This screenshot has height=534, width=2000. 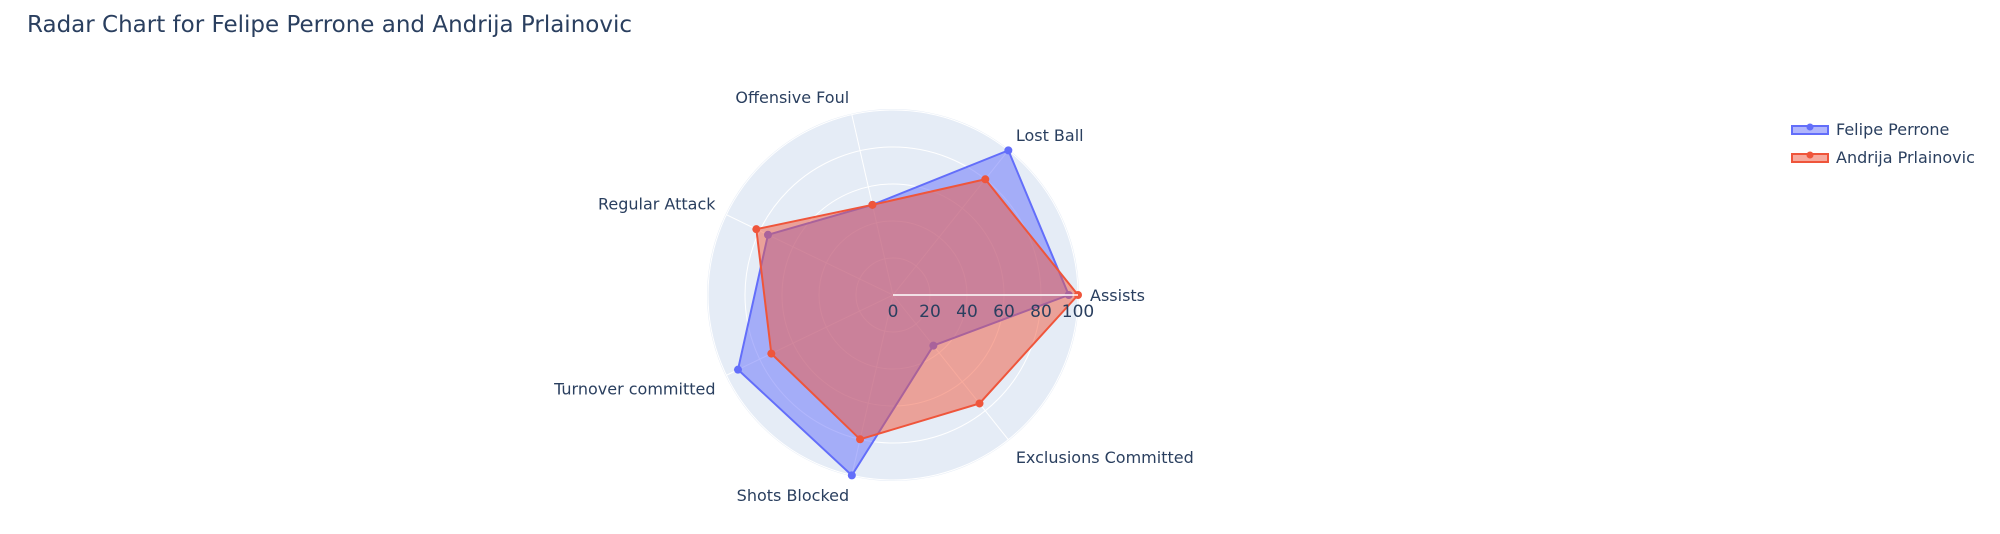 What do you see at coordinates (792, 97) in the screenshot?
I see `category-label: Offensive Foul` at bounding box center [792, 97].